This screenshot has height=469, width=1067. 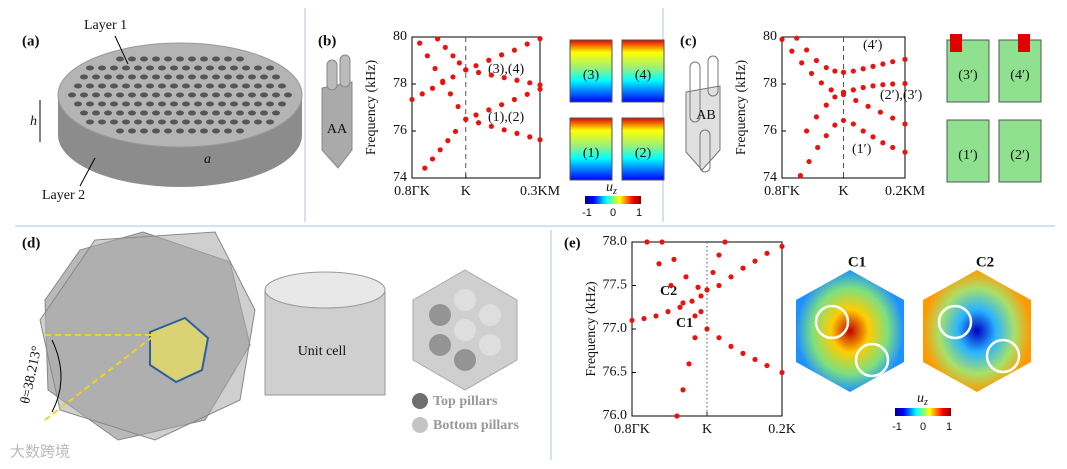 What do you see at coordinates (207, 159) in the screenshot?
I see `dim-label: a` at bounding box center [207, 159].